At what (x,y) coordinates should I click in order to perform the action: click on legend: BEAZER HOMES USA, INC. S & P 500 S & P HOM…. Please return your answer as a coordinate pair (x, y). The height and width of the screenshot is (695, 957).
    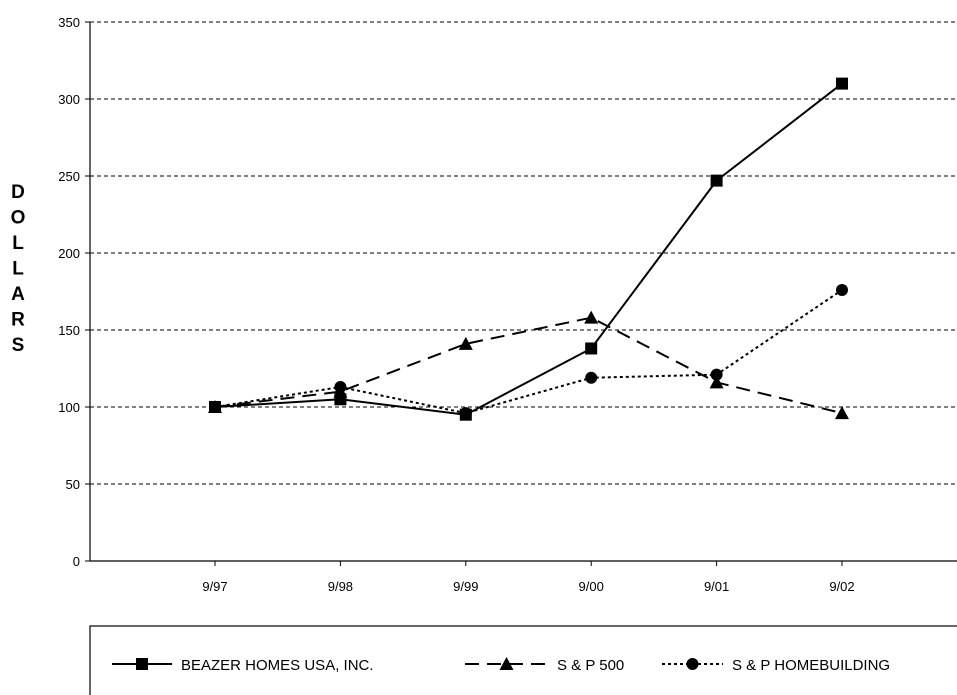
    Looking at the image, I should click on (523, 660).